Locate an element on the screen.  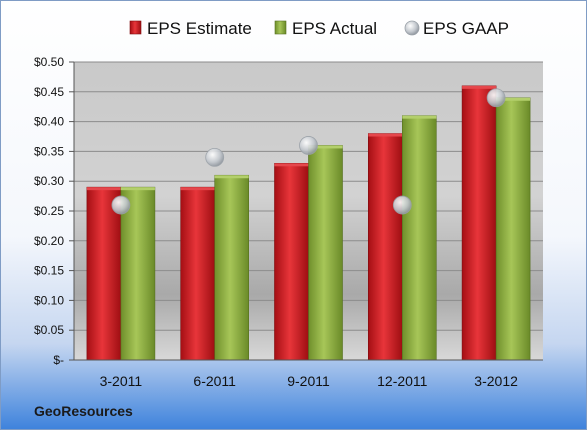
y-tick-label: $0.10 is located at coordinates (49, 300).